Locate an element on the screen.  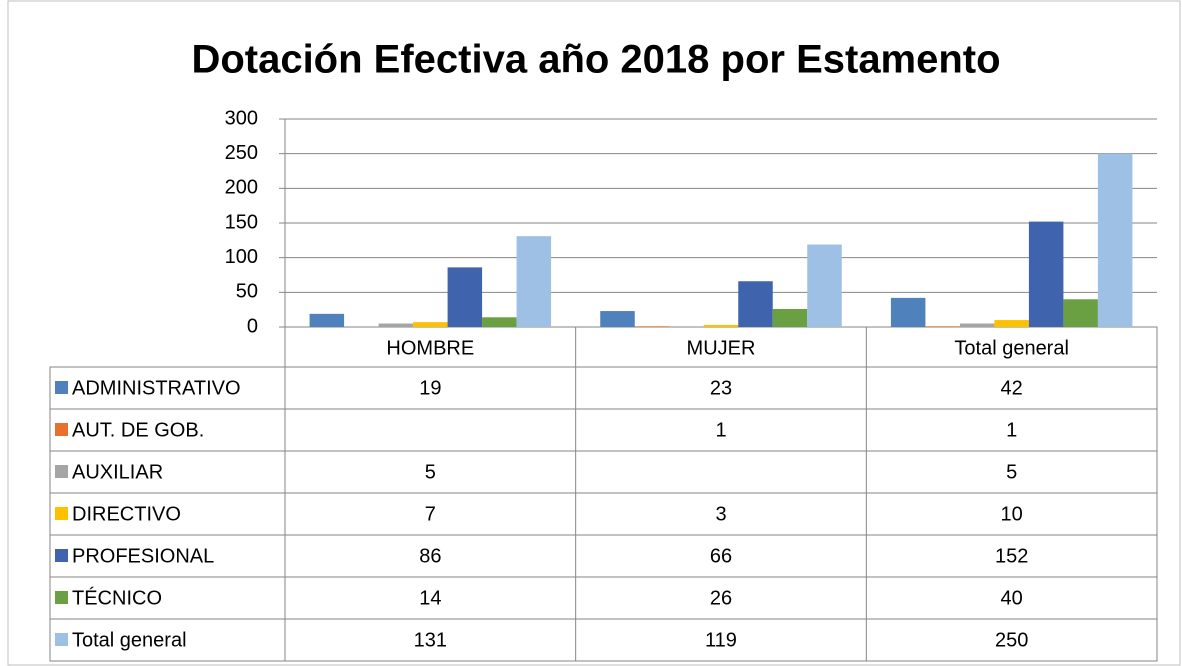
table-value: 14 is located at coordinates (430, 598).